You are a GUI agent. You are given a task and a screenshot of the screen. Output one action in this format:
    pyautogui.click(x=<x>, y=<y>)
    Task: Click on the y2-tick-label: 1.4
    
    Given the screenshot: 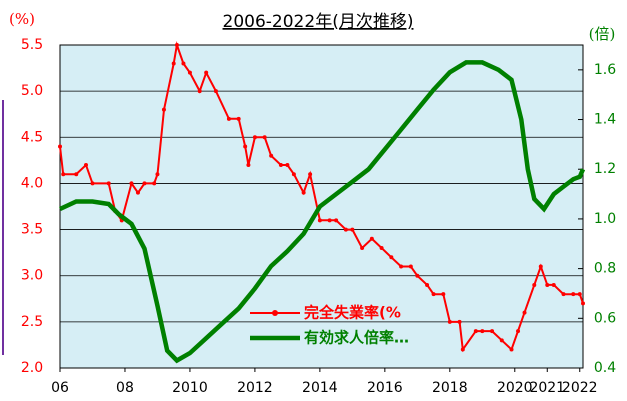 What is the action you would take?
    pyautogui.click(x=605, y=120)
    